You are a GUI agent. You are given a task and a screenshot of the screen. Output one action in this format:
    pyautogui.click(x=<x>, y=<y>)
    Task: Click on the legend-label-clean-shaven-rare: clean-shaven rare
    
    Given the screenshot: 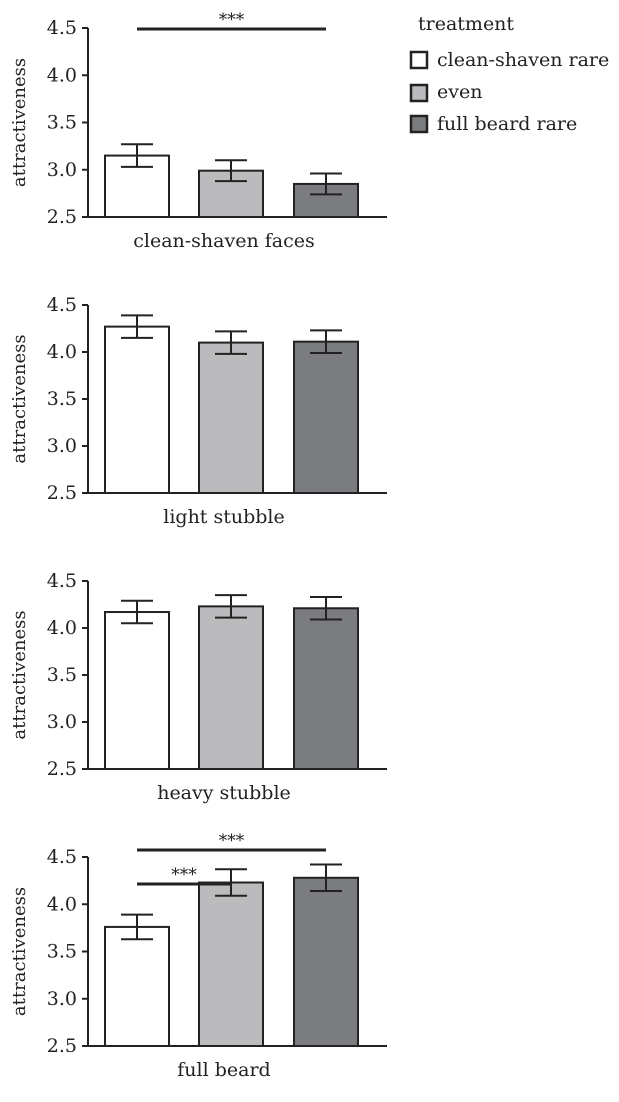 What is the action you would take?
    pyautogui.click(x=523, y=60)
    